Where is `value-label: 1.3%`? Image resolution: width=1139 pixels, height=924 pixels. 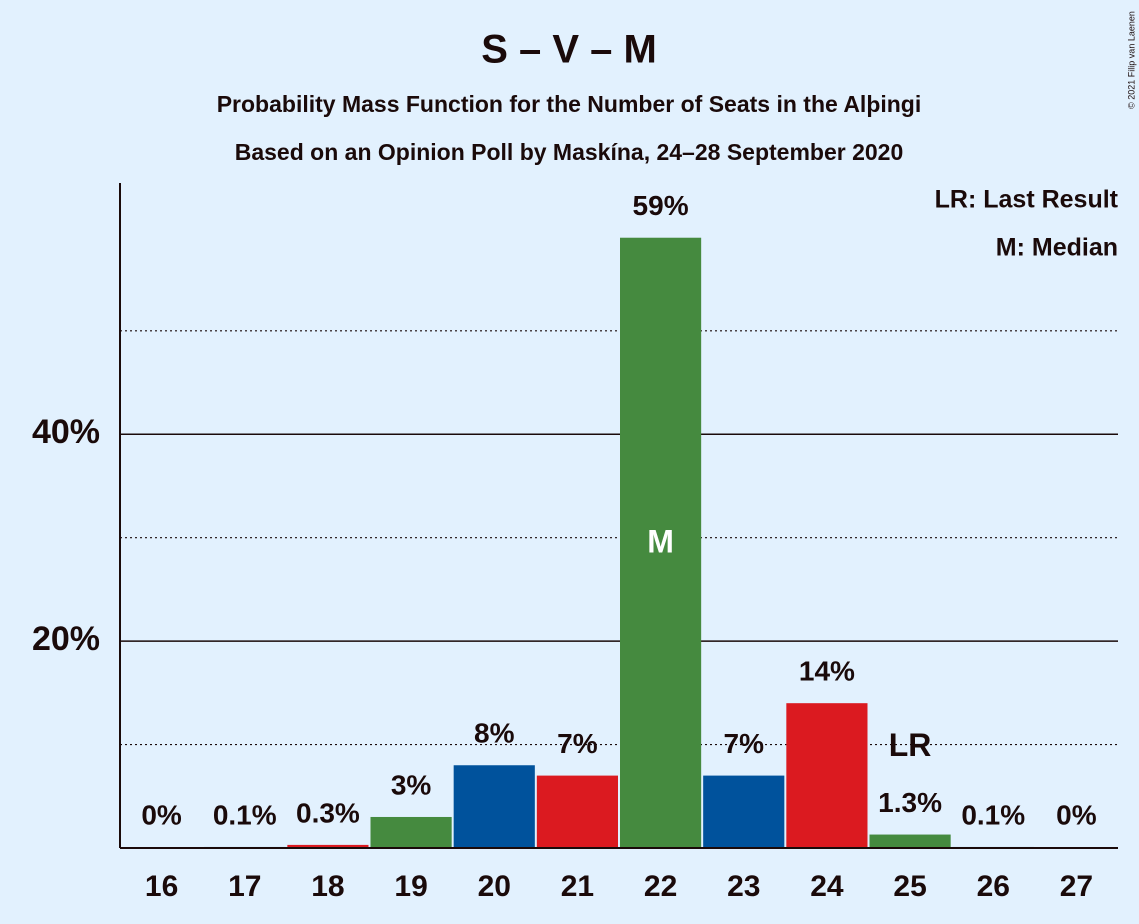 value-label: 1.3% is located at coordinates (910, 802).